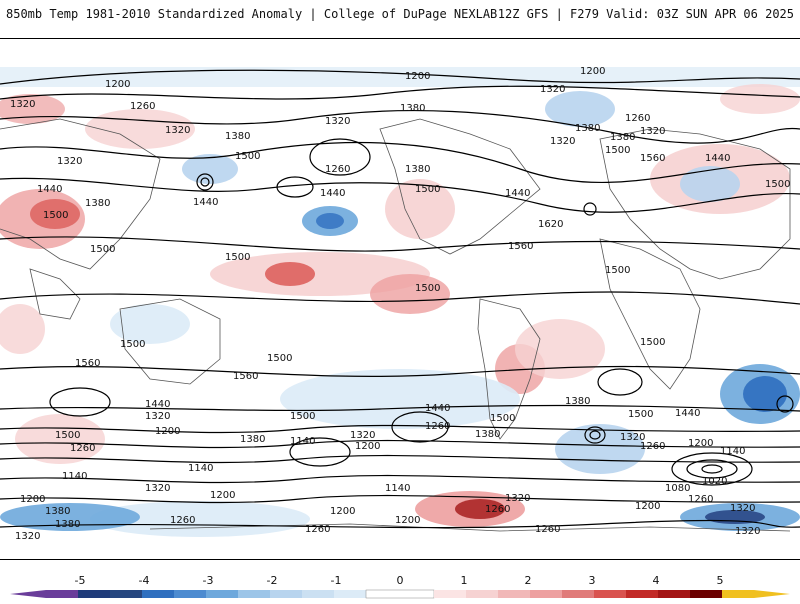 This screenshot has height=604, width=800. I want to click on contour-label: 1080, so click(677, 488).